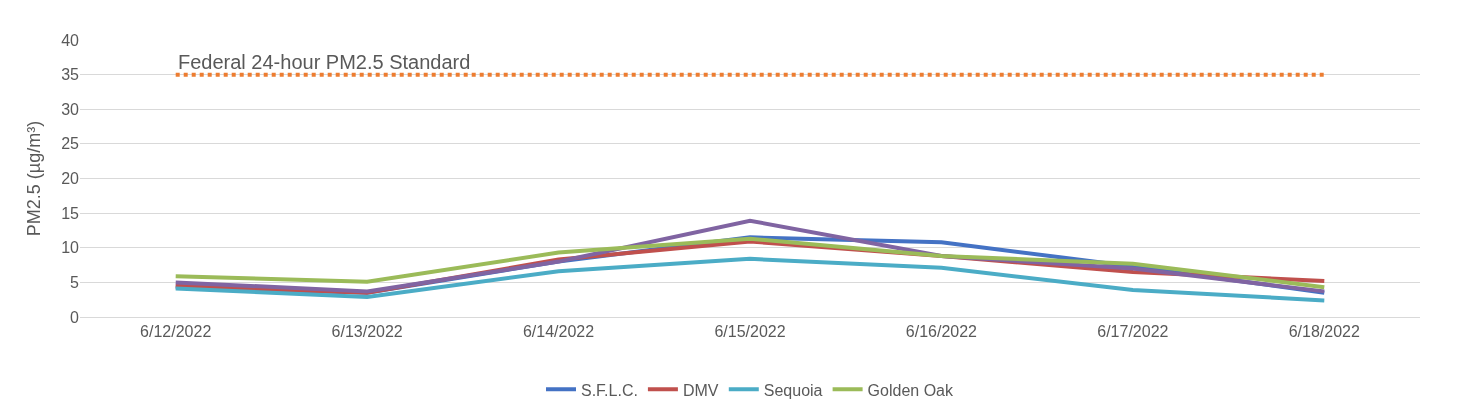 The image size is (1480, 418). I want to click on x-tick-label: 6/15/2022, so click(750, 332).